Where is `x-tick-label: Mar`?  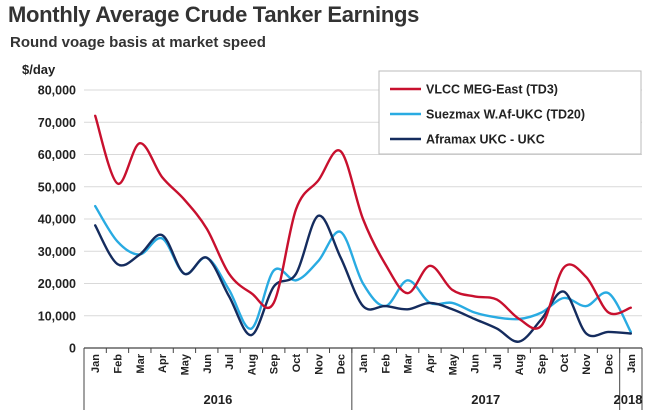
x-tick-label: Mar is located at coordinates (409, 363).